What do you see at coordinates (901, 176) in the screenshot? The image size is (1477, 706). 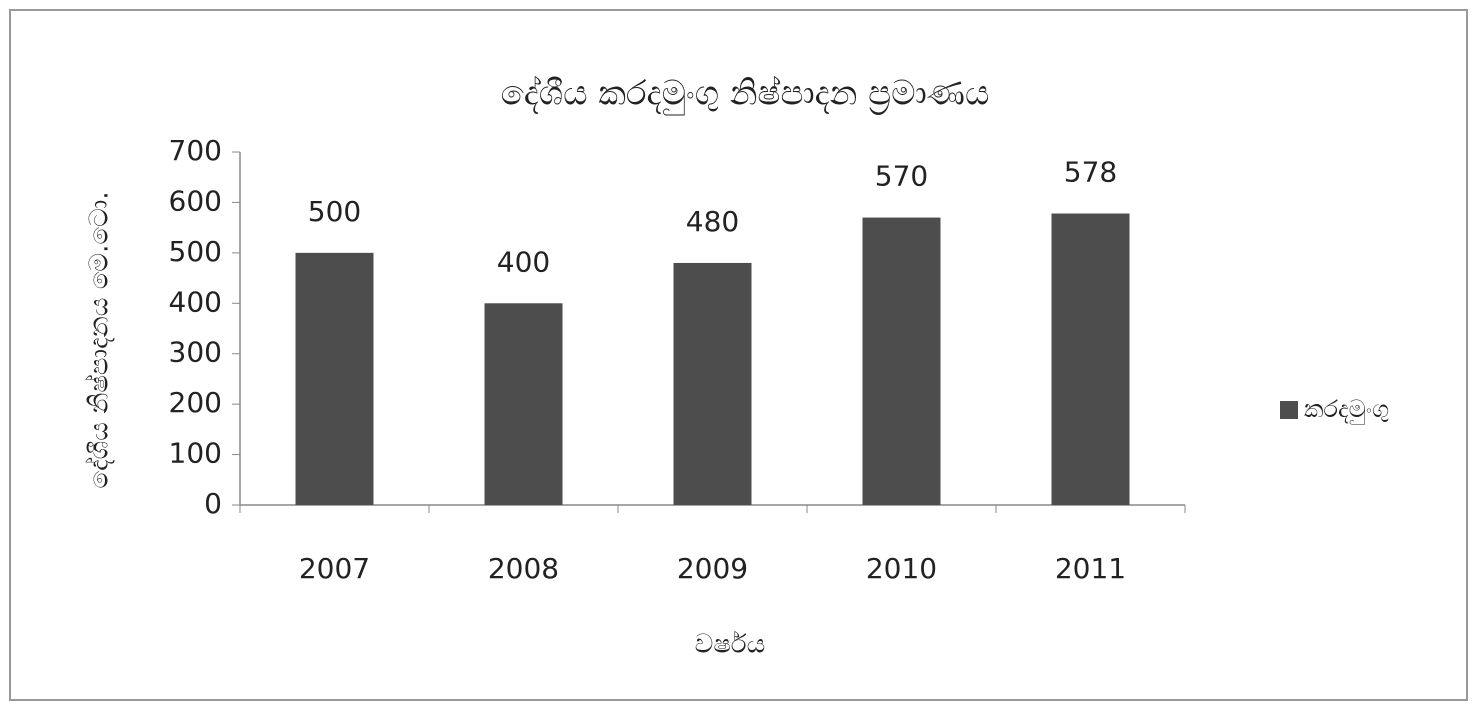 I see `data-label: 570` at bounding box center [901, 176].